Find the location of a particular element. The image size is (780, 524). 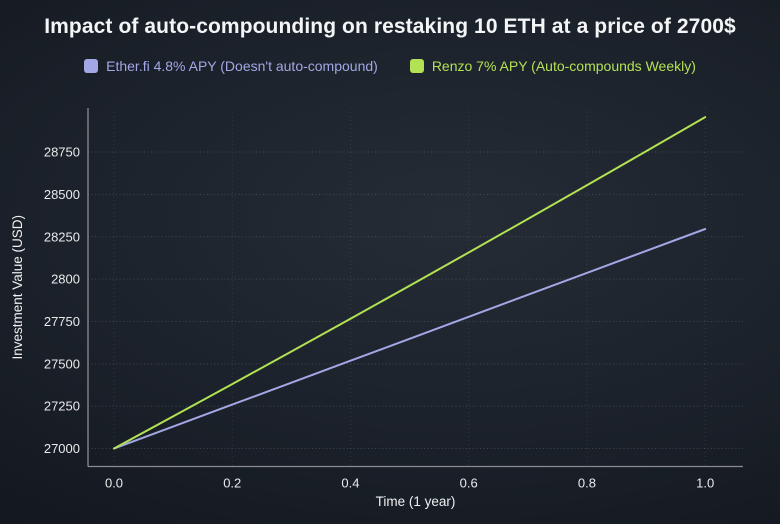

y-tick-label: 28250 is located at coordinates (62, 236).